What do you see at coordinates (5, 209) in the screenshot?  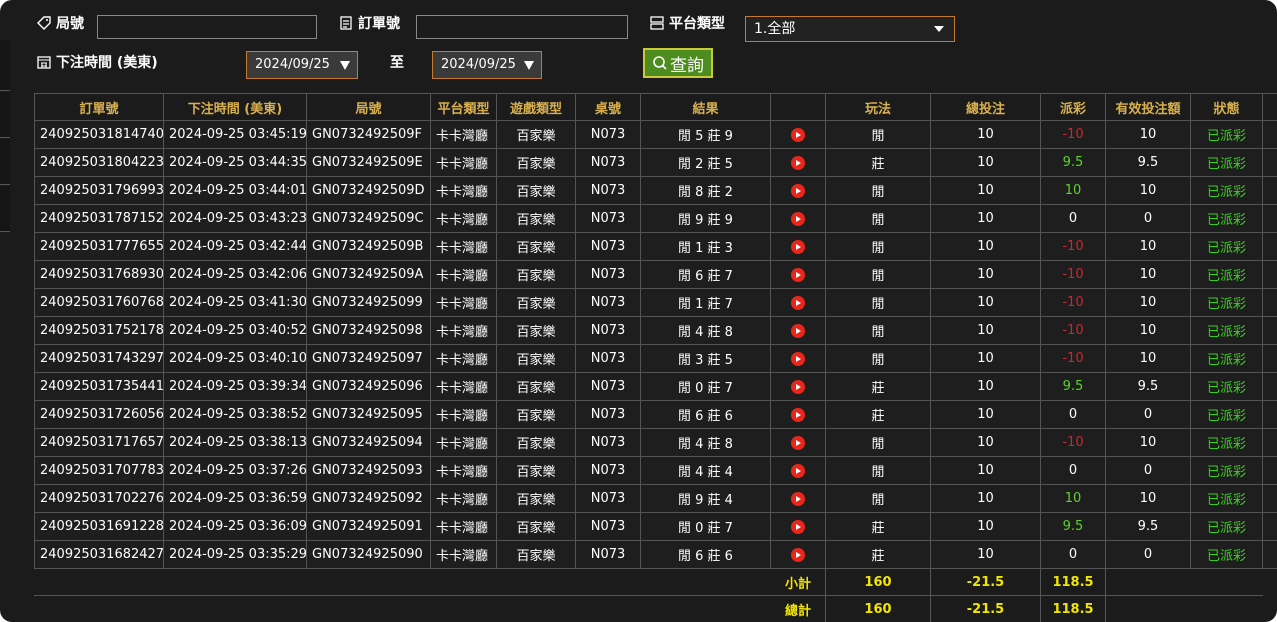 I see `side-strip` at bounding box center [5, 209].